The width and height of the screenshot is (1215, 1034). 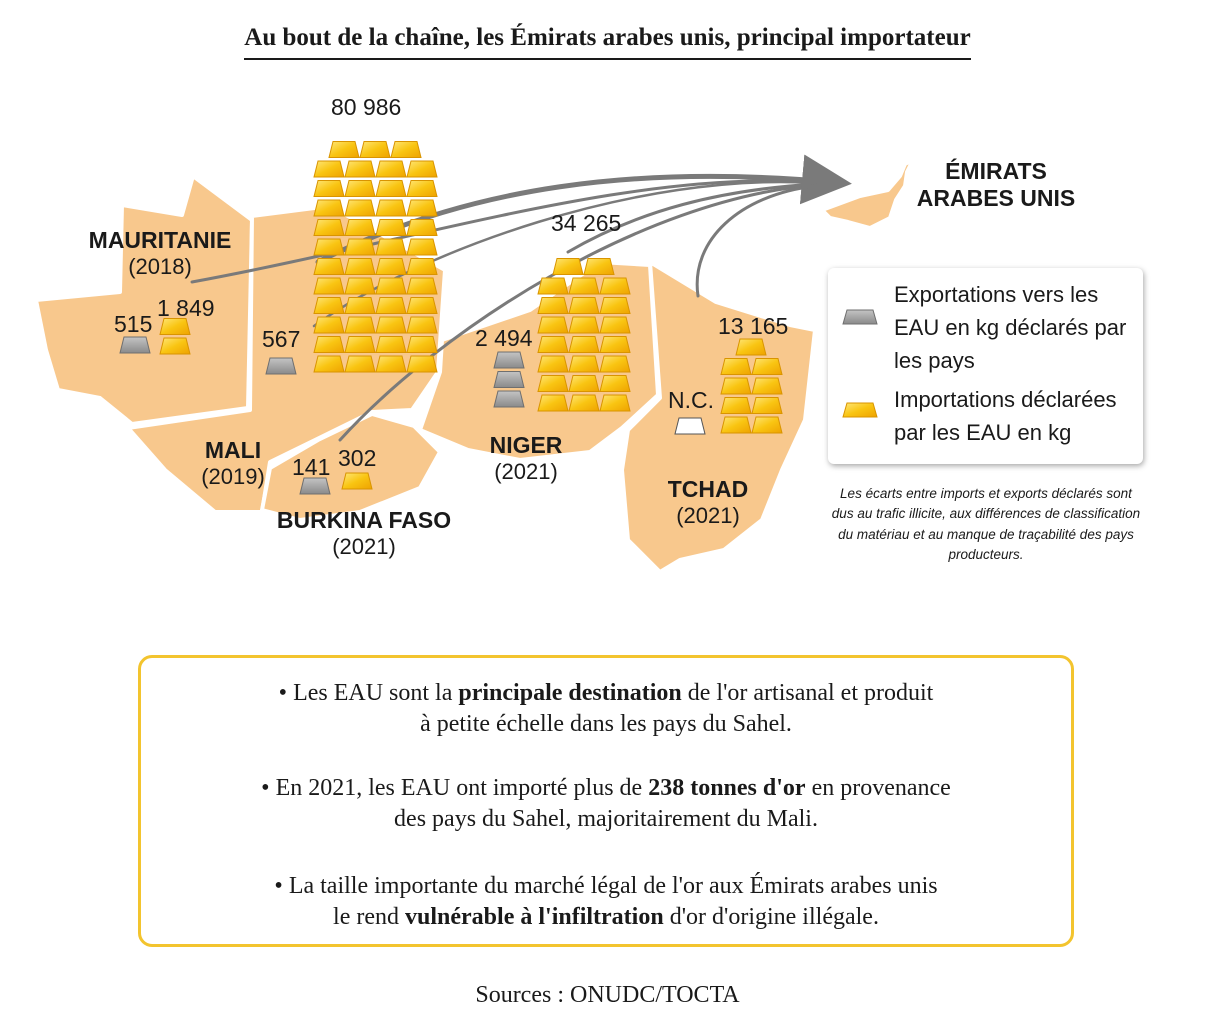 I want to click on country-name-mauritanie: MAURITANIE, so click(x=160, y=240).